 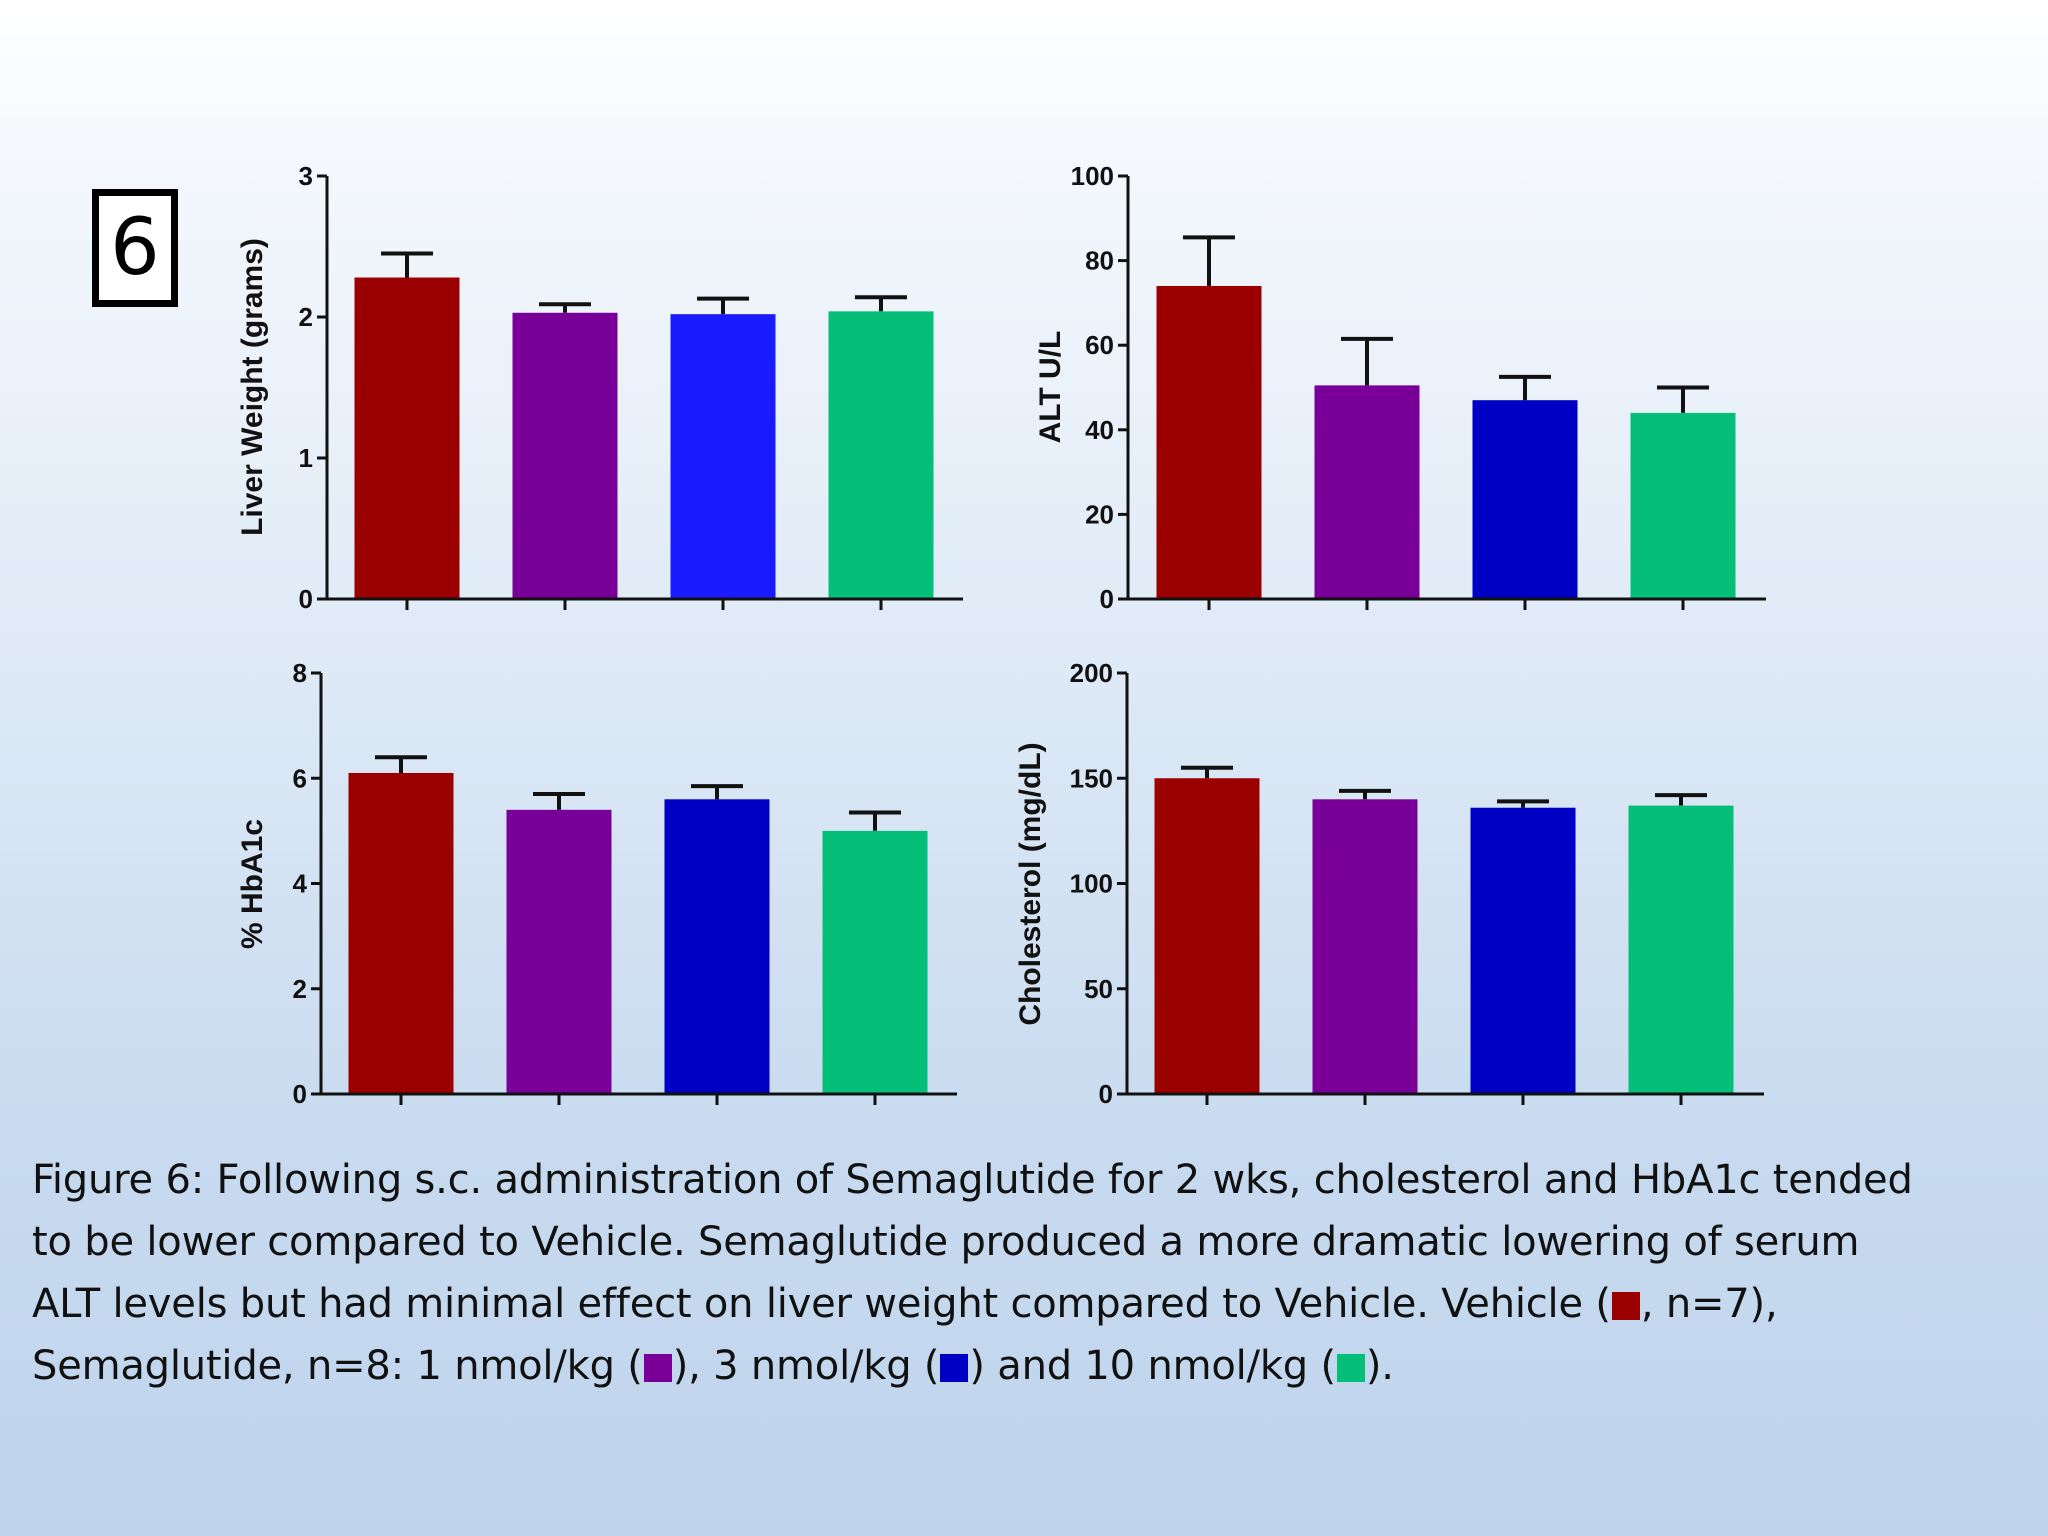 What do you see at coordinates (954, 1368) in the screenshot?
I see `sema-3-swatch` at bounding box center [954, 1368].